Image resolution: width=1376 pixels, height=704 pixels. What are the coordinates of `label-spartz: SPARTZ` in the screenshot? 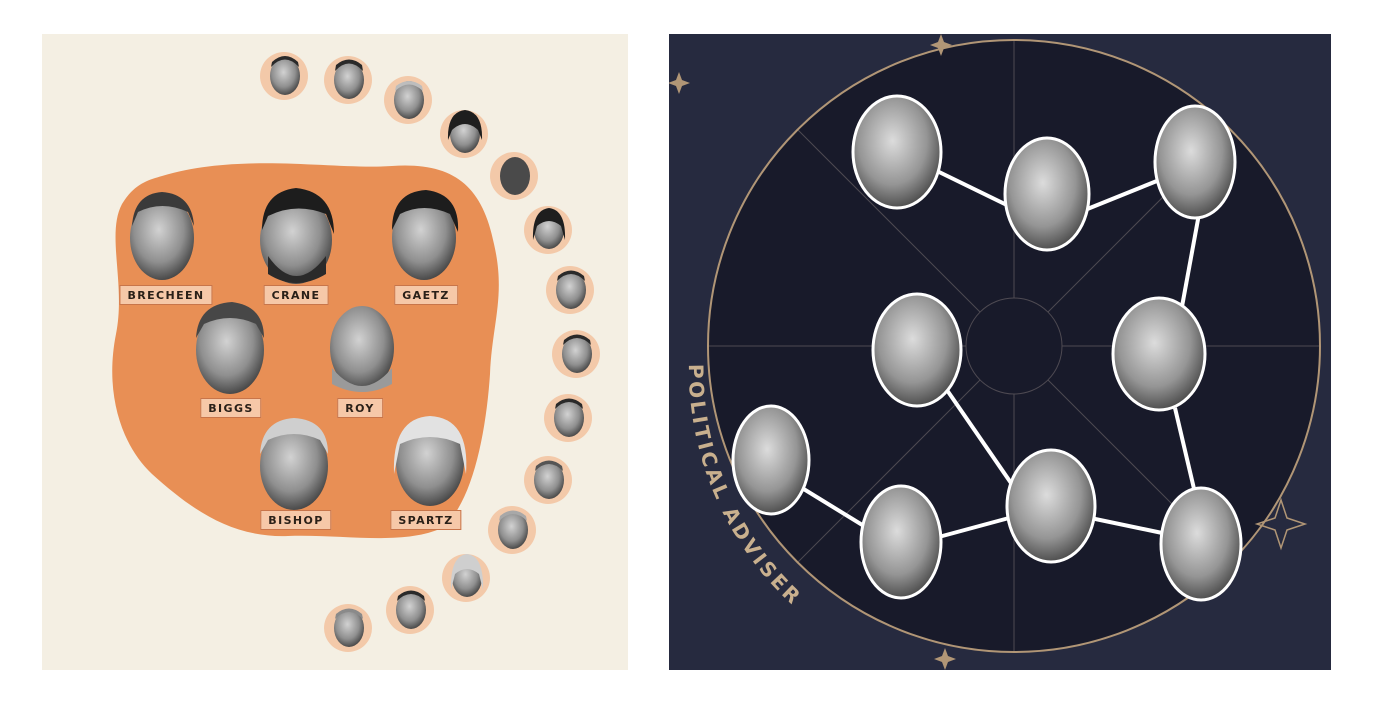 It's located at (426, 520).